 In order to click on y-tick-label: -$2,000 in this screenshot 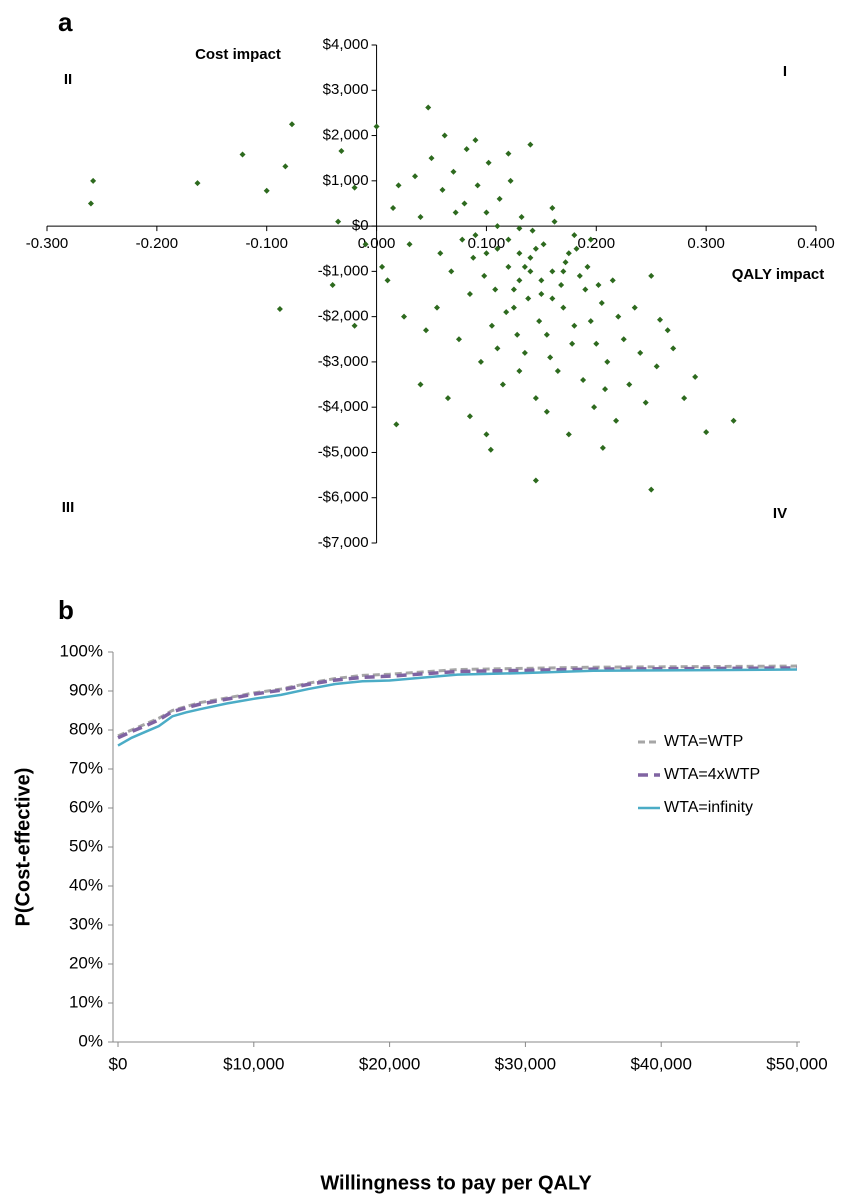, I will do `click(343, 316)`.